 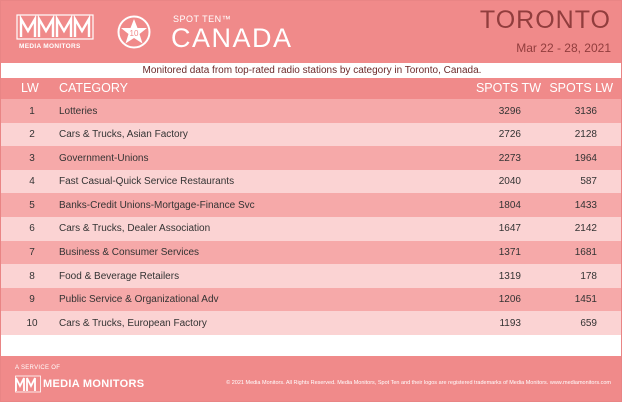 I want to click on spots-lw-cell: 1433, so click(x=585, y=205).